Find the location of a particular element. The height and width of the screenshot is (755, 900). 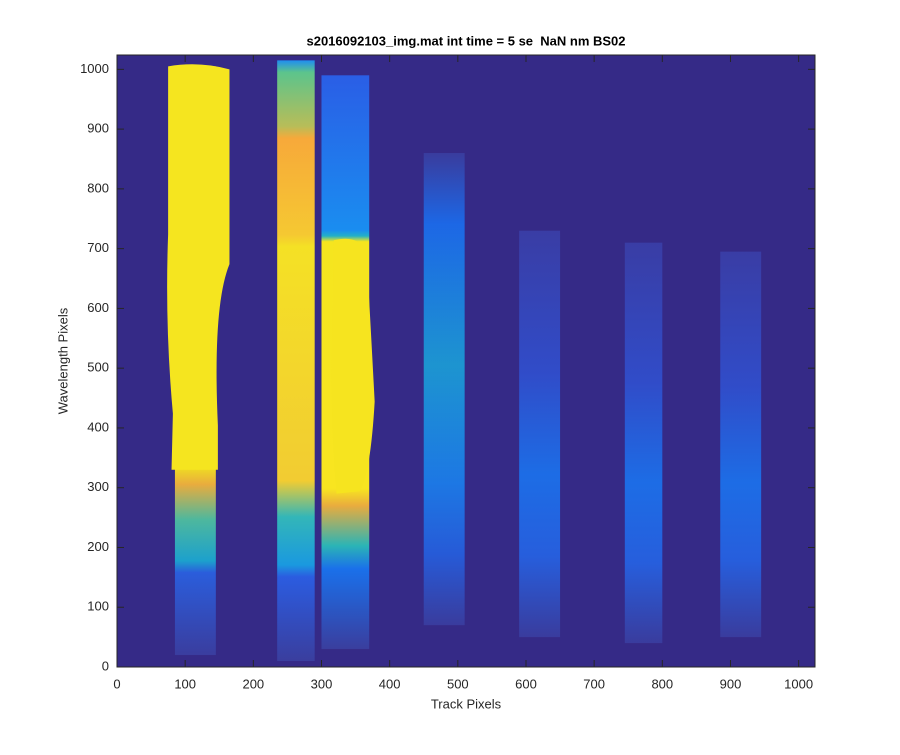

x-tick-label: 300 is located at coordinates (322, 683).